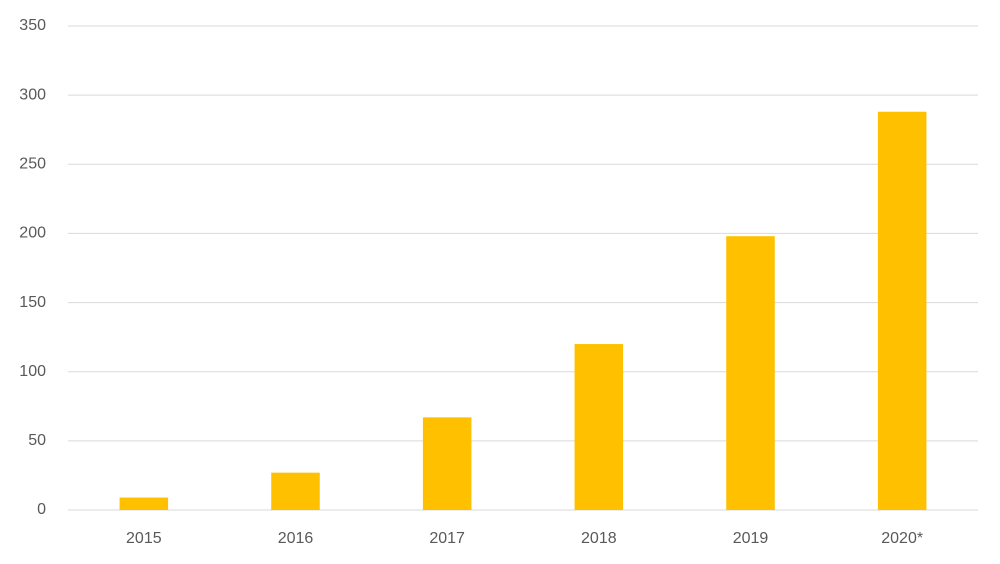 Image resolution: width=1000 pixels, height=564 pixels. I want to click on y-tick-label: 350, so click(32, 25).